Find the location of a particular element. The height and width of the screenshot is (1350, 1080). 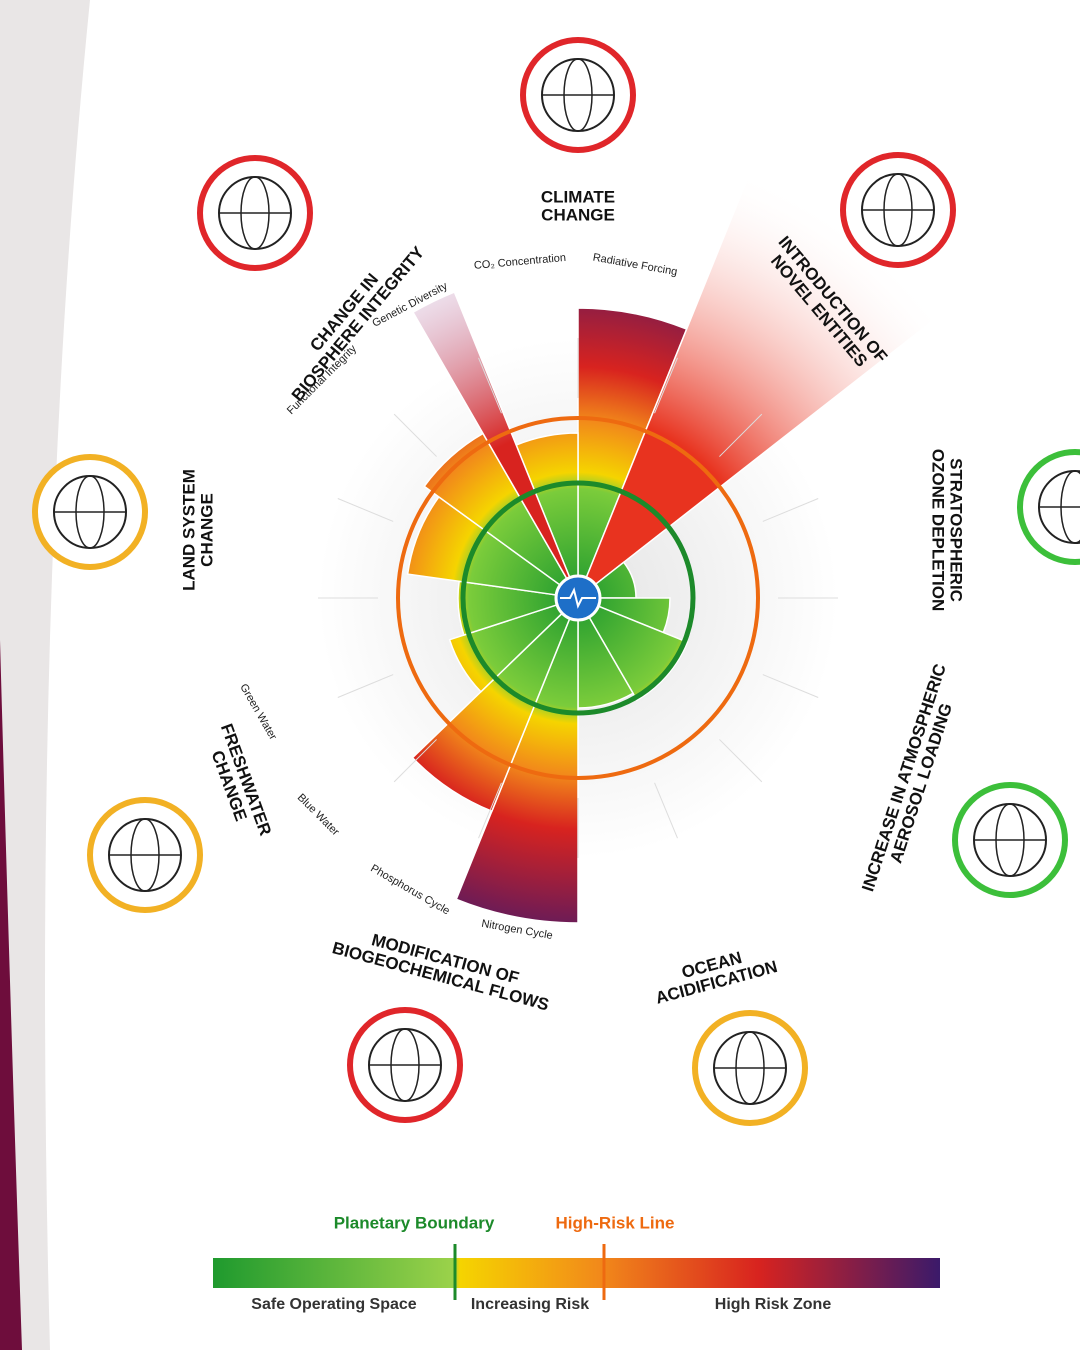

sub-label: CO₂ Concentration is located at coordinates (519, 262).